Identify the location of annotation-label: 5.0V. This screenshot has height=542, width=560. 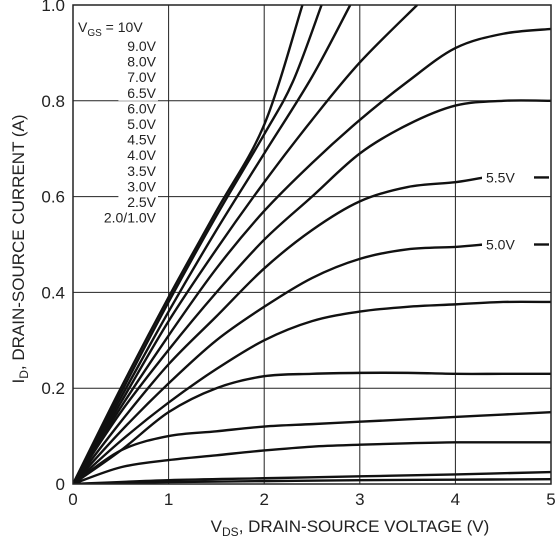
(500, 245).